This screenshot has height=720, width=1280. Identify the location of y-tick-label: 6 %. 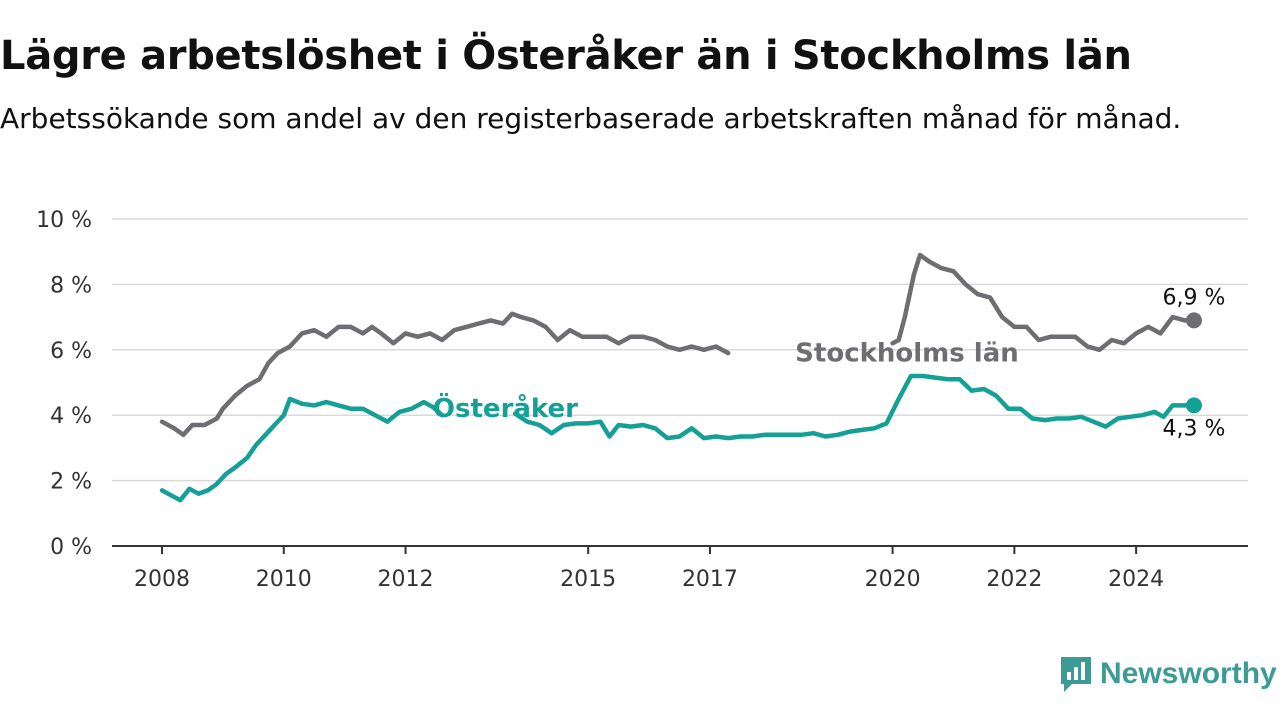
(71, 351).